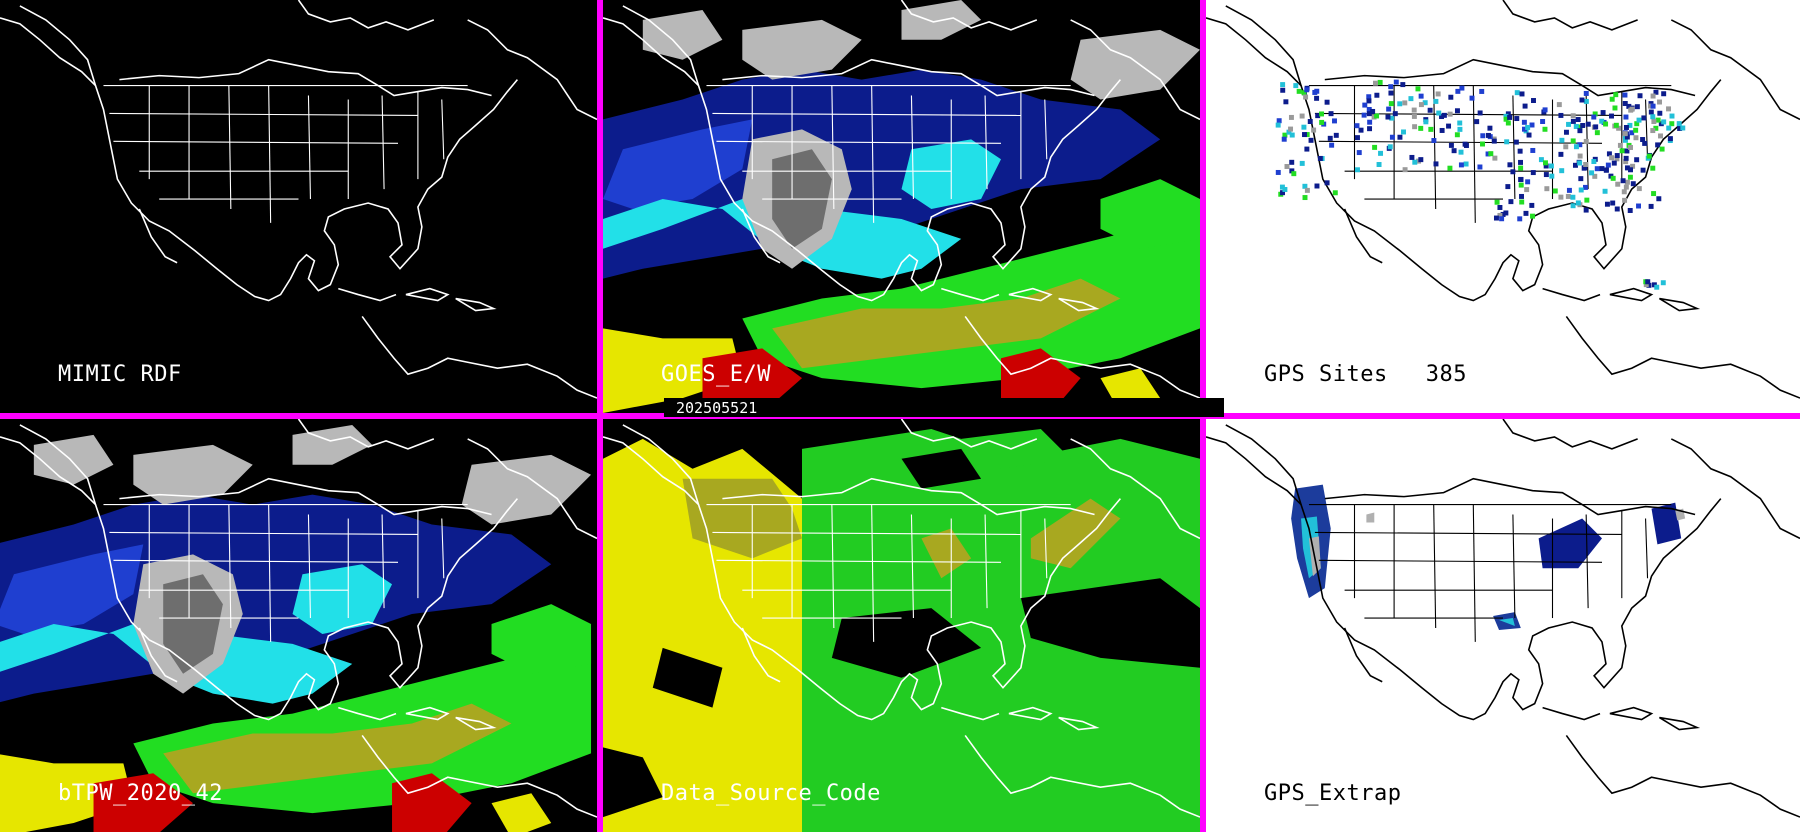 Image resolution: width=1800 pixels, height=832 pixels. Describe the element at coordinates (120, 374) in the screenshot. I see `panel-label-mimic-rdf: MIMIC RDF` at that location.